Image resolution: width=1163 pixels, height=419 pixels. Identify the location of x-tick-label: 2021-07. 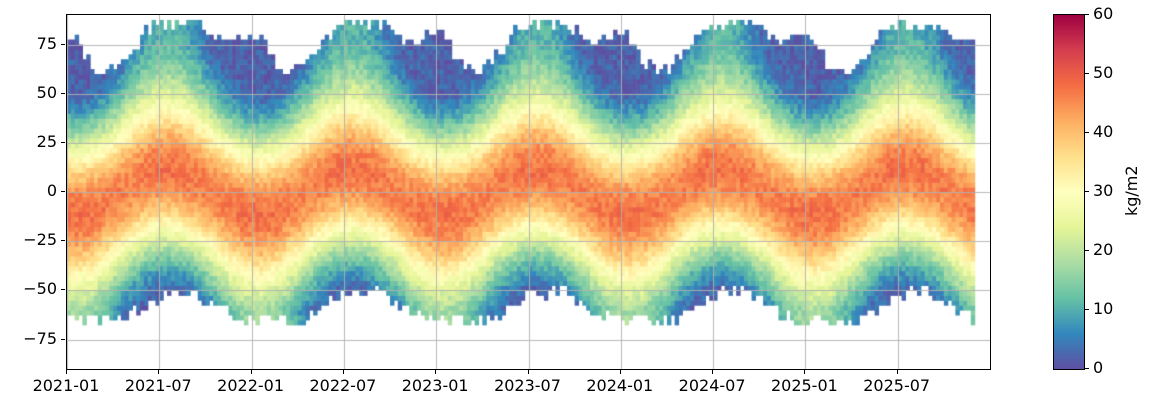
(158, 385).